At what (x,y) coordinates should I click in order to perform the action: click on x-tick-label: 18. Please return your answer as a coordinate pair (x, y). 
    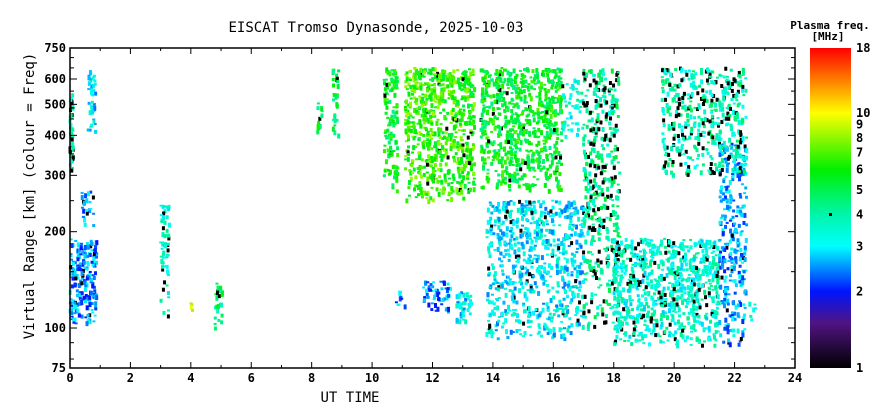
    Looking at the image, I should click on (614, 378).